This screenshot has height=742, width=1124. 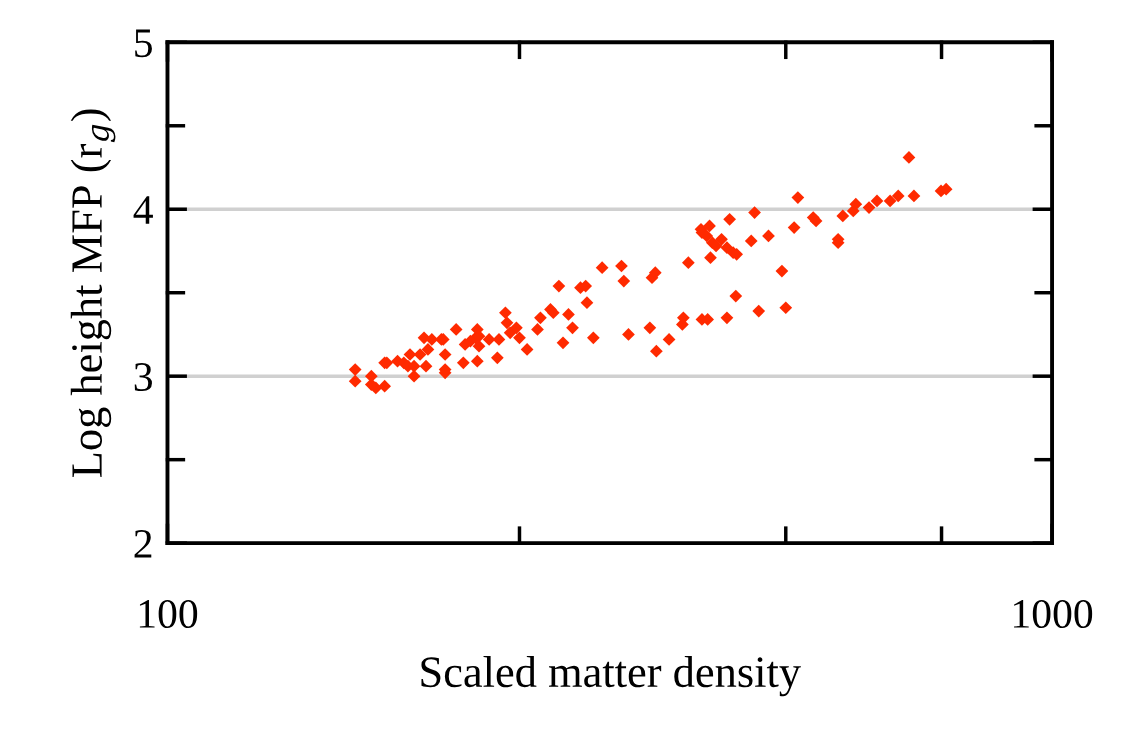 I want to click on y-axis-title: Log height MFP (r$_{g}$), so click(x=93, y=293).